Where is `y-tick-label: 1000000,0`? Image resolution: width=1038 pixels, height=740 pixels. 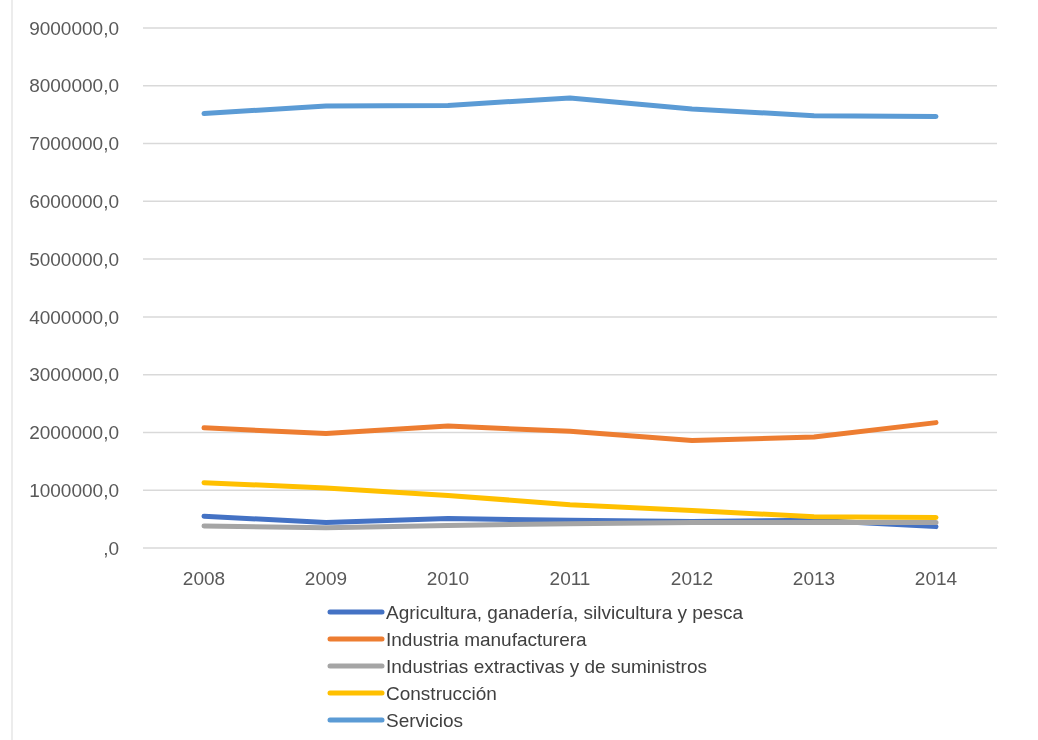
y-tick-label: 1000000,0 is located at coordinates (74, 490).